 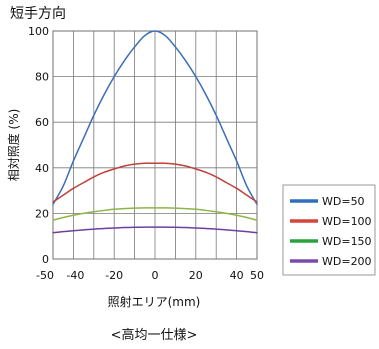 What do you see at coordinates (45, 259) in the screenshot?
I see `y-tick-label: 0` at bounding box center [45, 259].